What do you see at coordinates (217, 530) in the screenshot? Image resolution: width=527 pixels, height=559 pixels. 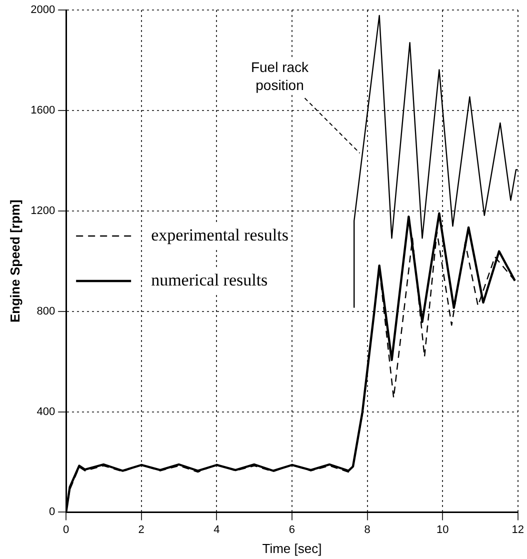 I see `x-tick-label: 4` at bounding box center [217, 530].